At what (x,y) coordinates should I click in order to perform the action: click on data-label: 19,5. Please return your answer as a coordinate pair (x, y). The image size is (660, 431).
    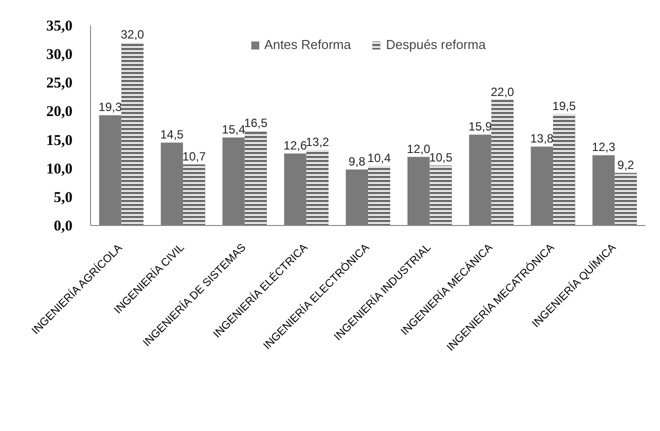
    Looking at the image, I should click on (564, 106).